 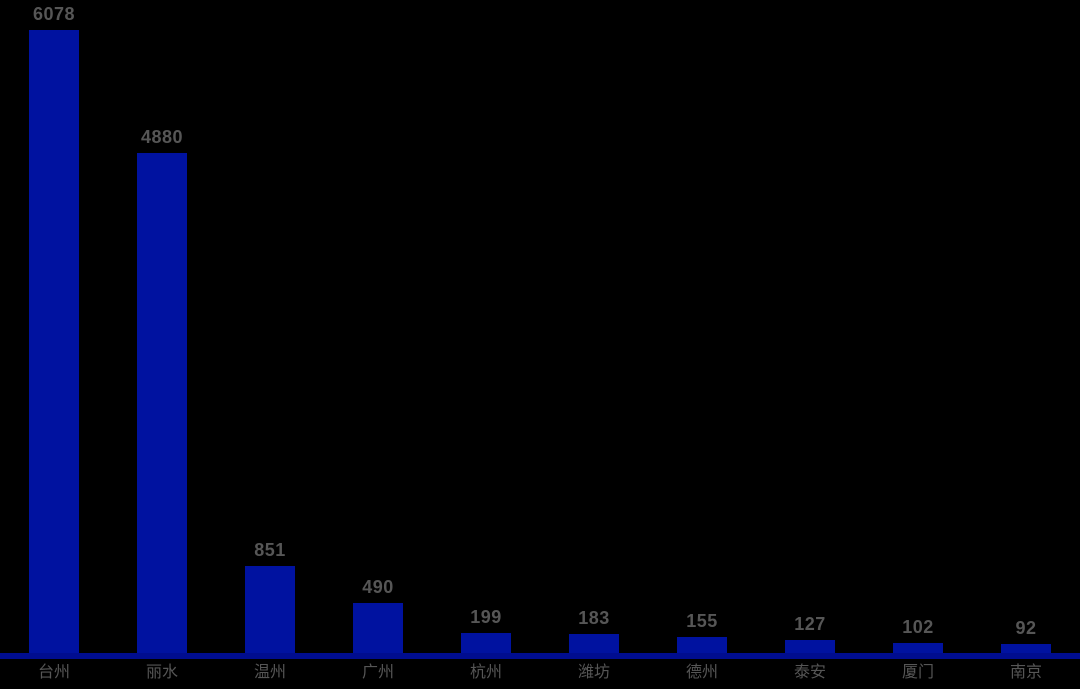 I want to click on bar-value-label: 92, so click(x=1026, y=628).